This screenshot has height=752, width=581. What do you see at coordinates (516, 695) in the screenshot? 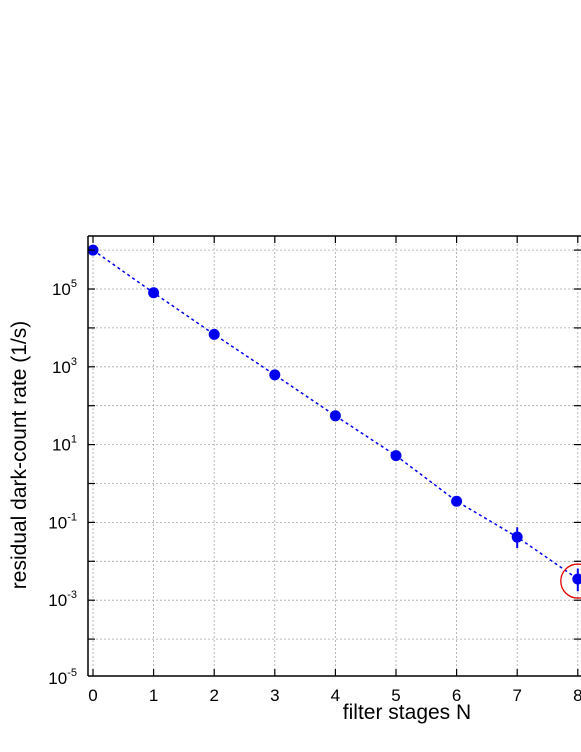
I see `x-tick-label: 7` at bounding box center [516, 695].